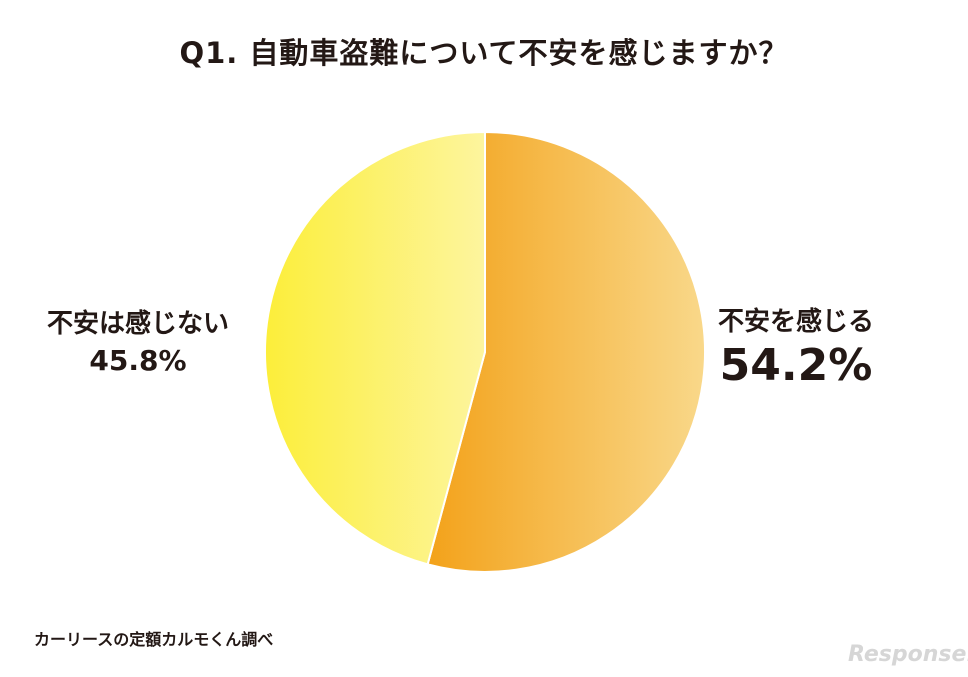 Image resolution: width=968 pixels, height=677 pixels. I want to click on pie-slice-not-anxious, so click(375, 348).